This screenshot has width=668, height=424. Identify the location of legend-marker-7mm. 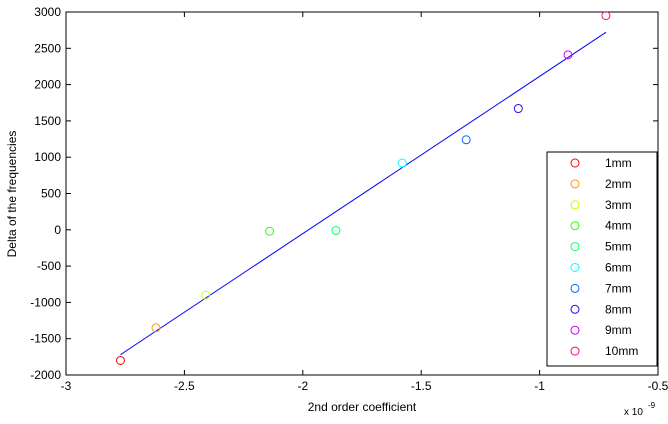
(575, 288).